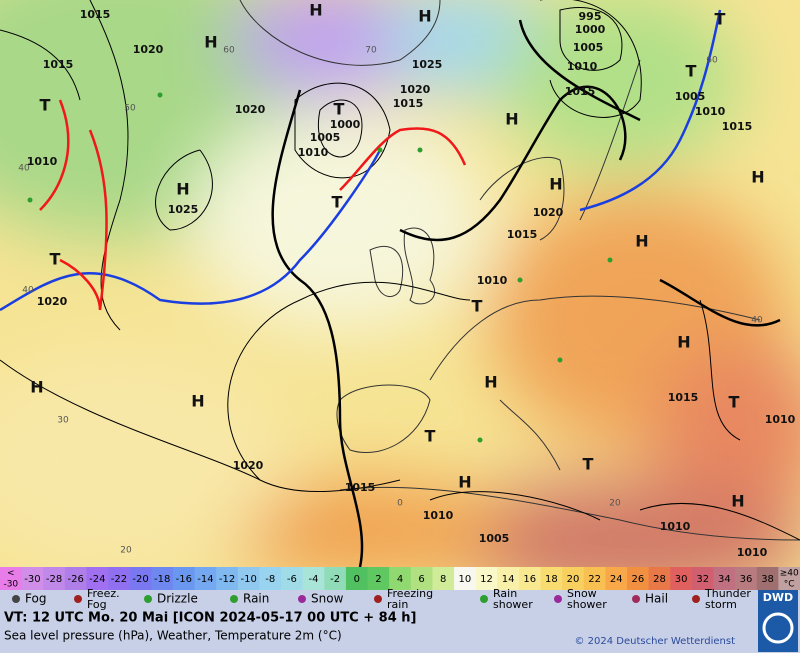 The width and height of the screenshot is (800, 657). Describe the element at coordinates (721, 604) in the screenshot. I see `weather-label: storm` at that location.